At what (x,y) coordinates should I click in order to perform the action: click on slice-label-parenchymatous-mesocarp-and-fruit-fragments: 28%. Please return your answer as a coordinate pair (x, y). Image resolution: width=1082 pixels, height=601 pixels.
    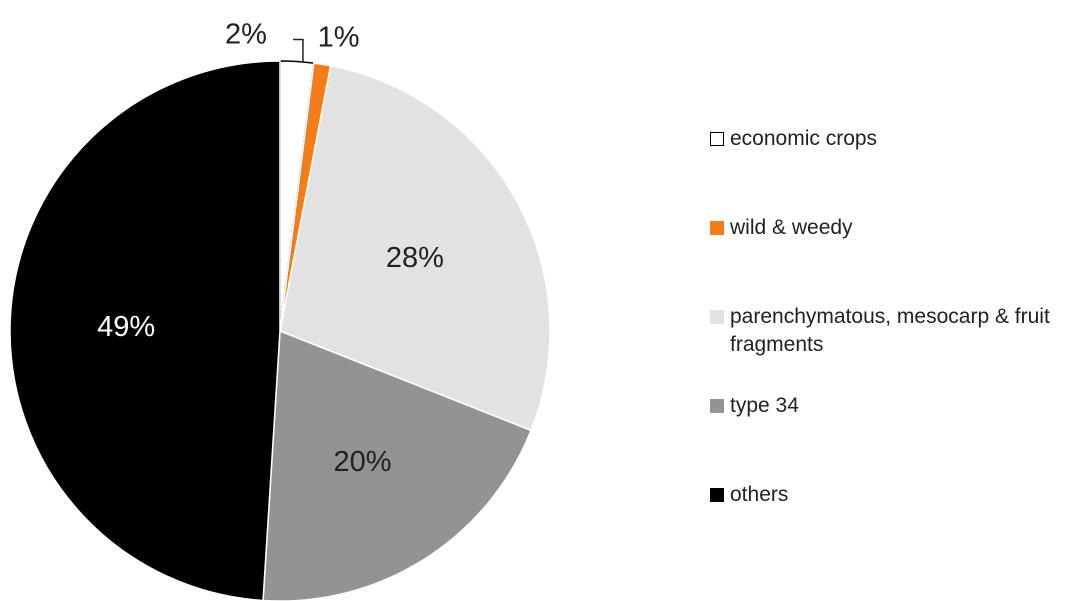
    Looking at the image, I should click on (415, 258).